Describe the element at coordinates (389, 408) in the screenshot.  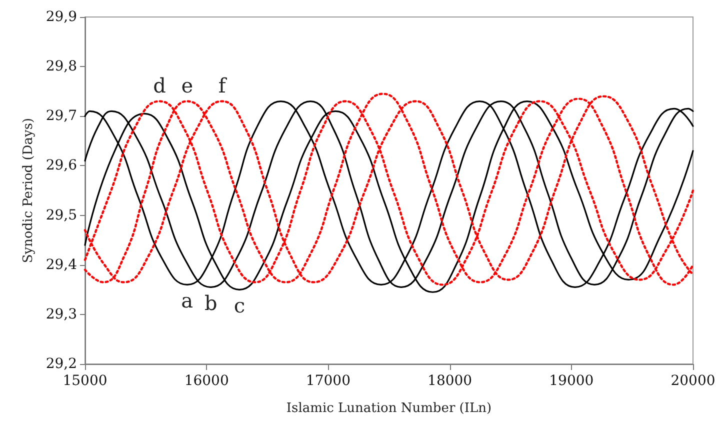
I see `x-axis-title: Islamic Lunation Number (ILn)` at that location.